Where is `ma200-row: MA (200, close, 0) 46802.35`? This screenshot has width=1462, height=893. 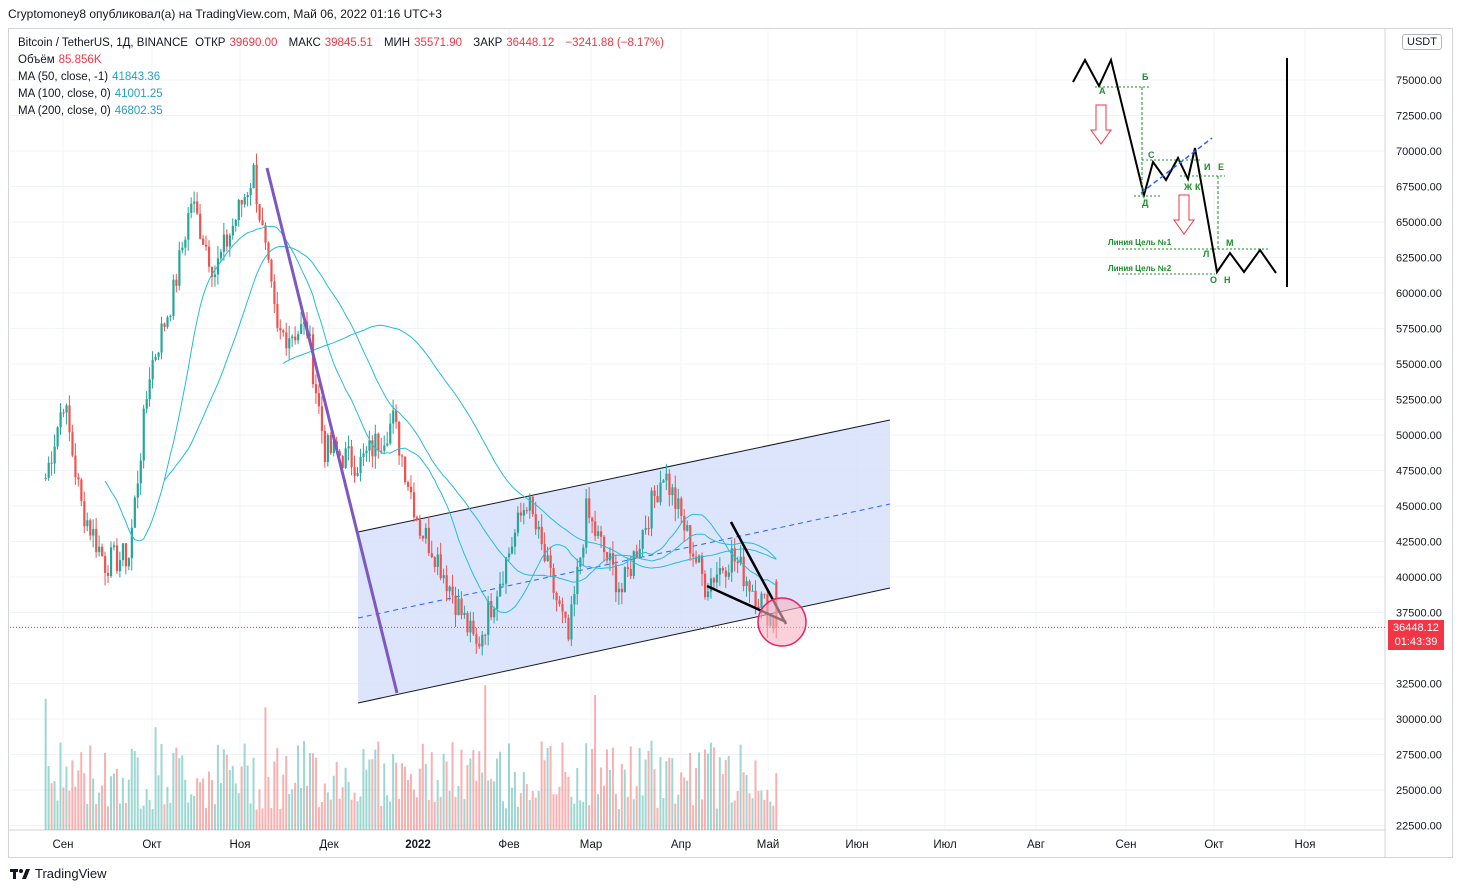 ma200-row: MA (200, close, 0) 46802.35 is located at coordinates (90, 111).